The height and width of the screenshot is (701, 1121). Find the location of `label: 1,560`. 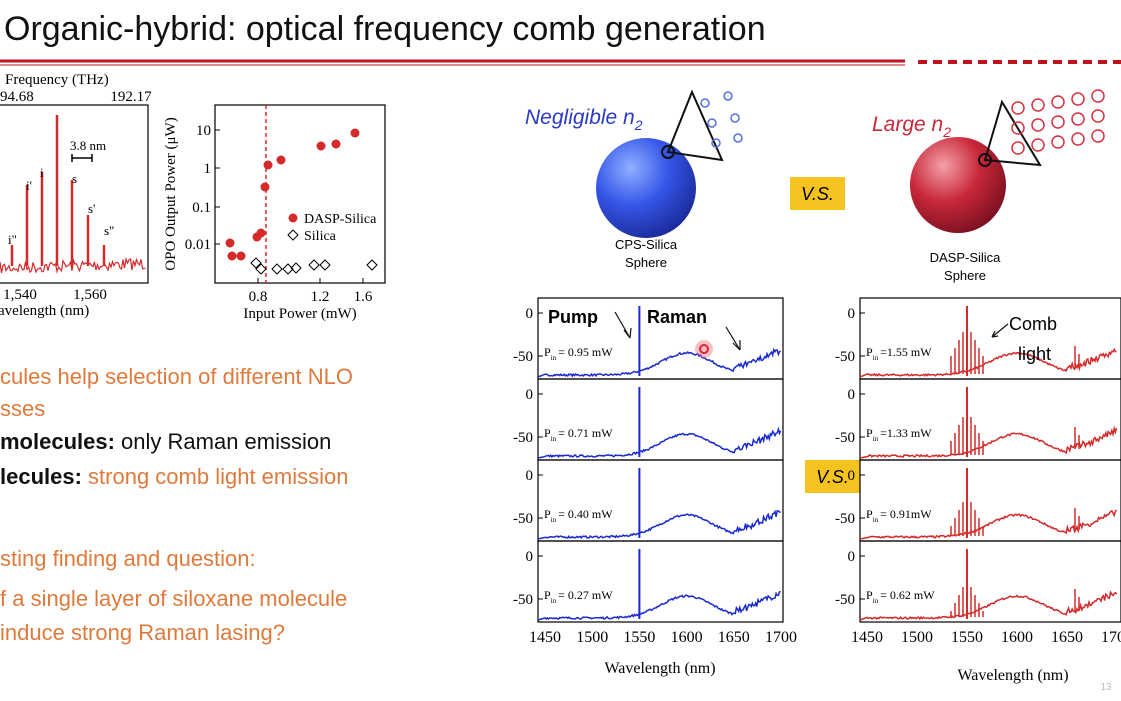

label: 1,560 is located at coordinates (90, 295).